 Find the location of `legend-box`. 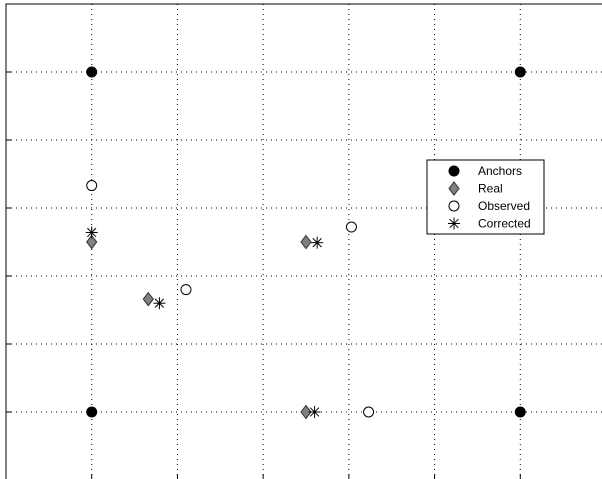

legend-box is located at coordinates (485, 197).